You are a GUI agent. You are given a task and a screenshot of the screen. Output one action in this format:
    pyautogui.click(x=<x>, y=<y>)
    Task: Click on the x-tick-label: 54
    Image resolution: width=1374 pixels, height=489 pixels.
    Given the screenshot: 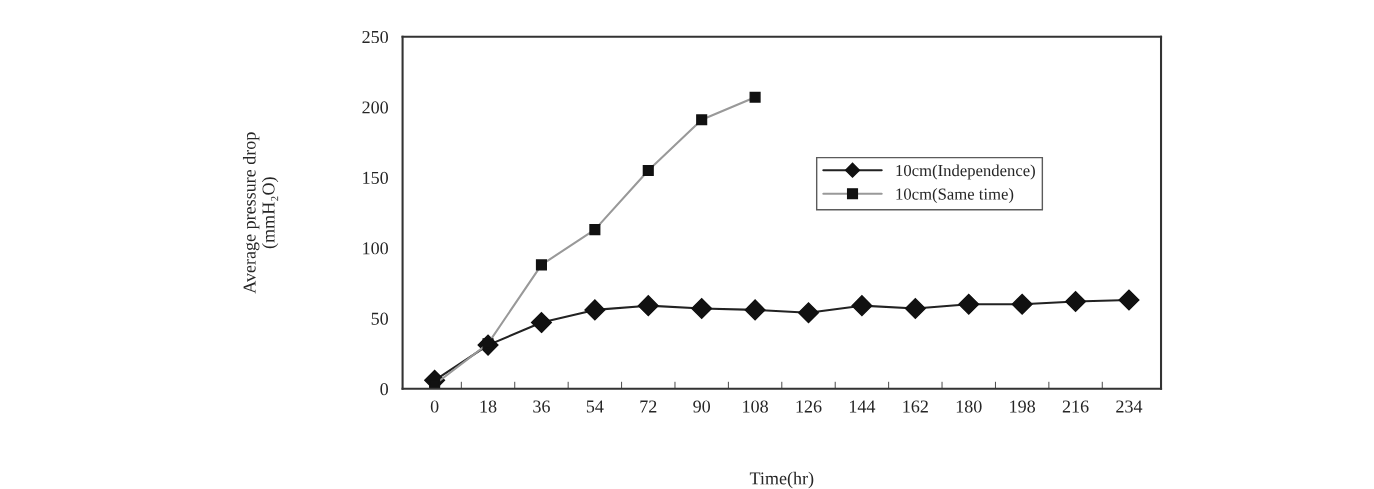 What is the action you would take?
    pyautogui.click(x=595, y=406)
    